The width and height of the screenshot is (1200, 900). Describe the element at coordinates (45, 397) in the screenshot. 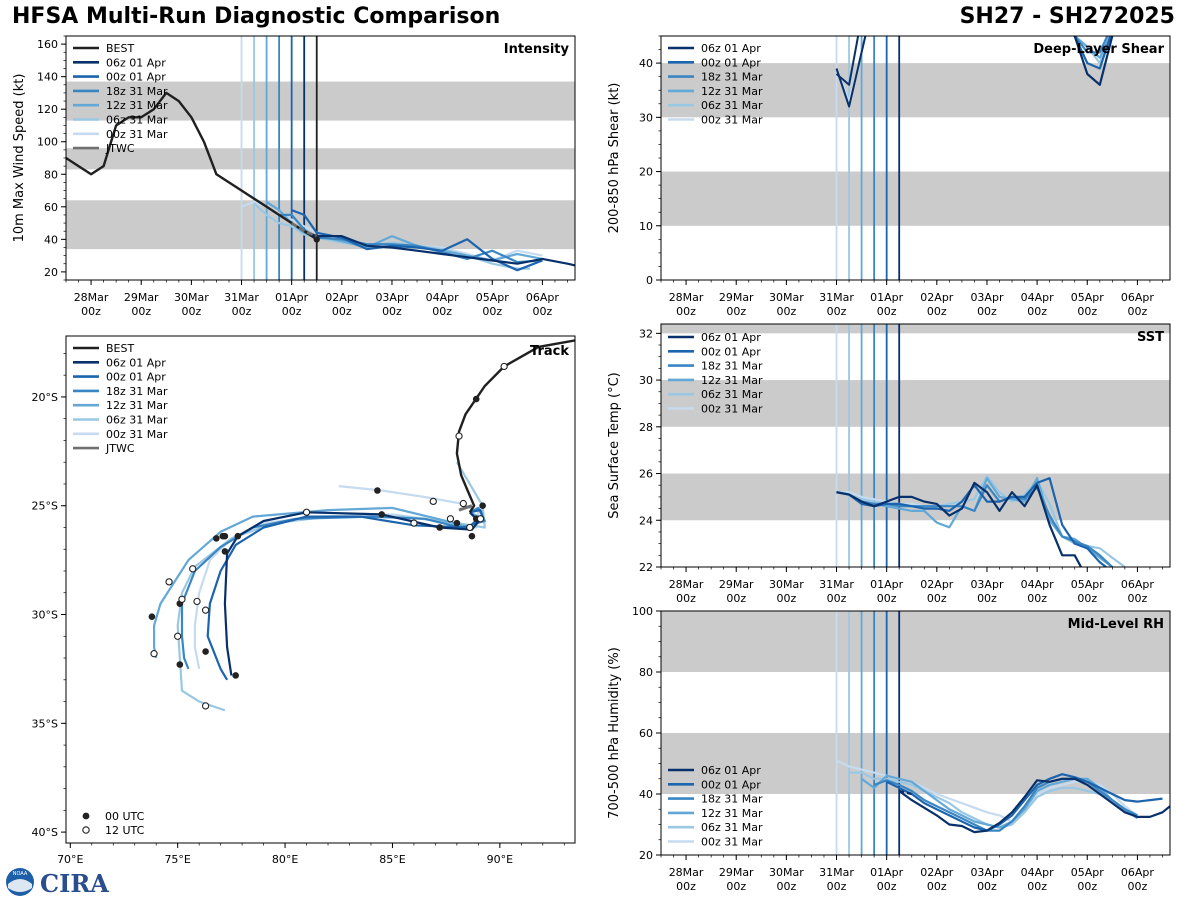

I see `track-y-tick-label: 20°S` at that location.